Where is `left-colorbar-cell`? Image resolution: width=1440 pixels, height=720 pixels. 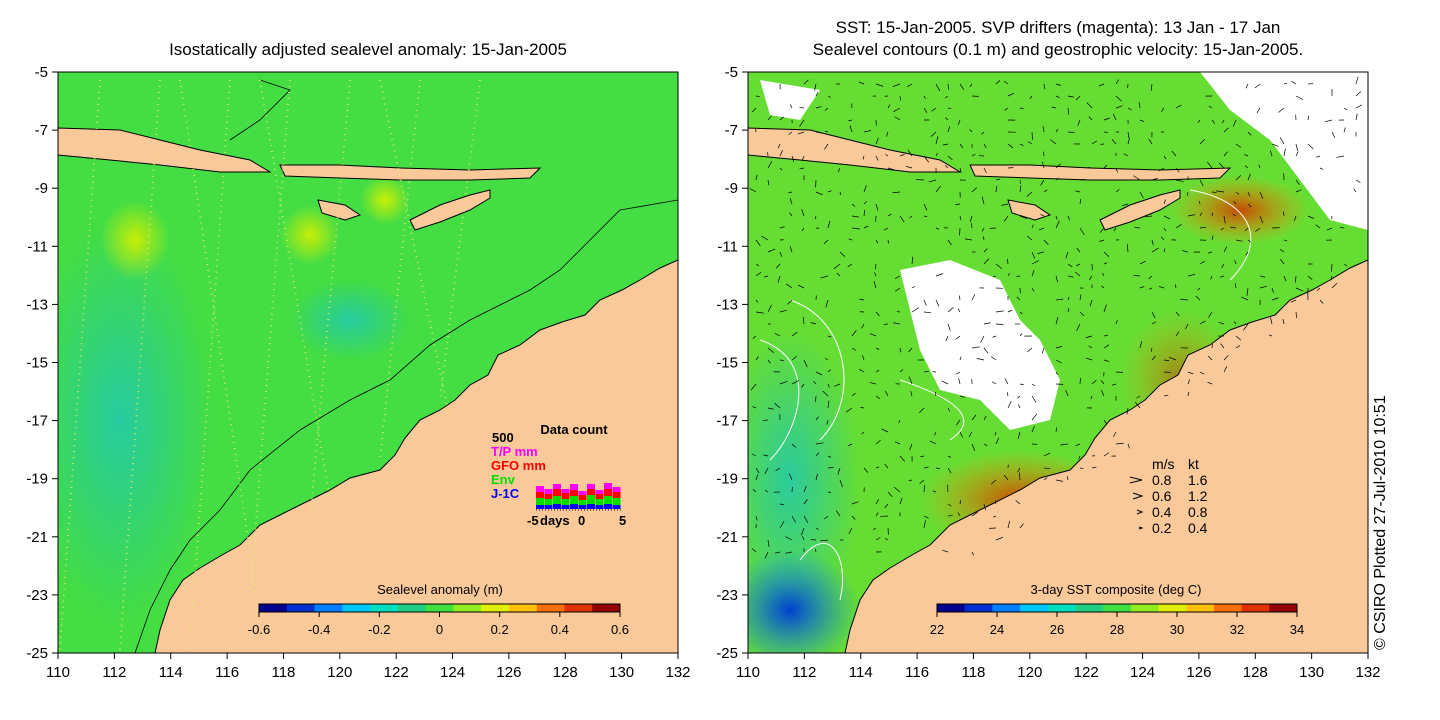
left-colorbar-cell is located at coordinates (578, 608).